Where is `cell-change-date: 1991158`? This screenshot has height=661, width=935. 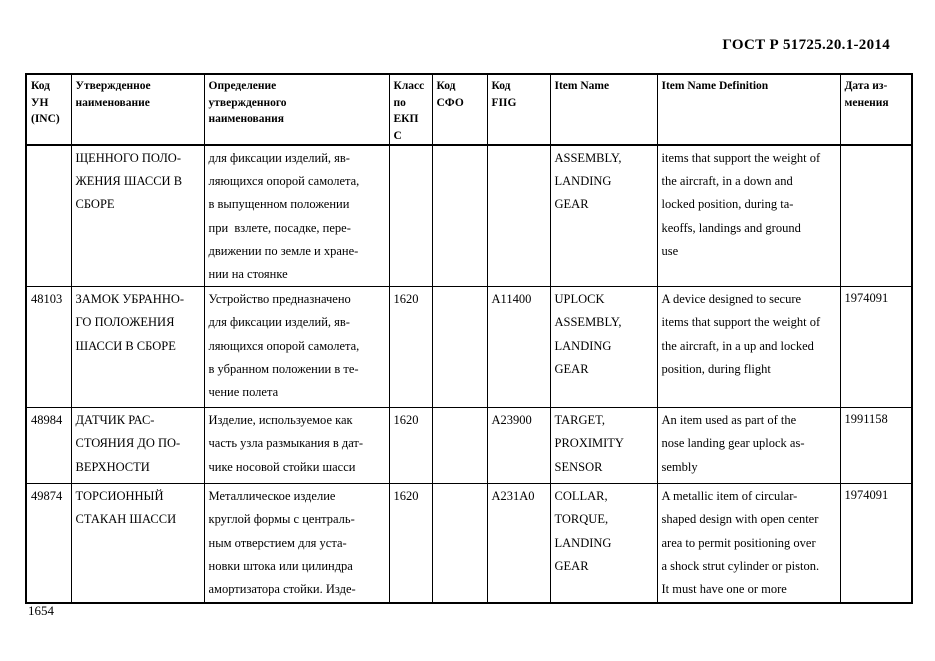
cell-change-date: 1991158 is located at coordinates (876, 446).